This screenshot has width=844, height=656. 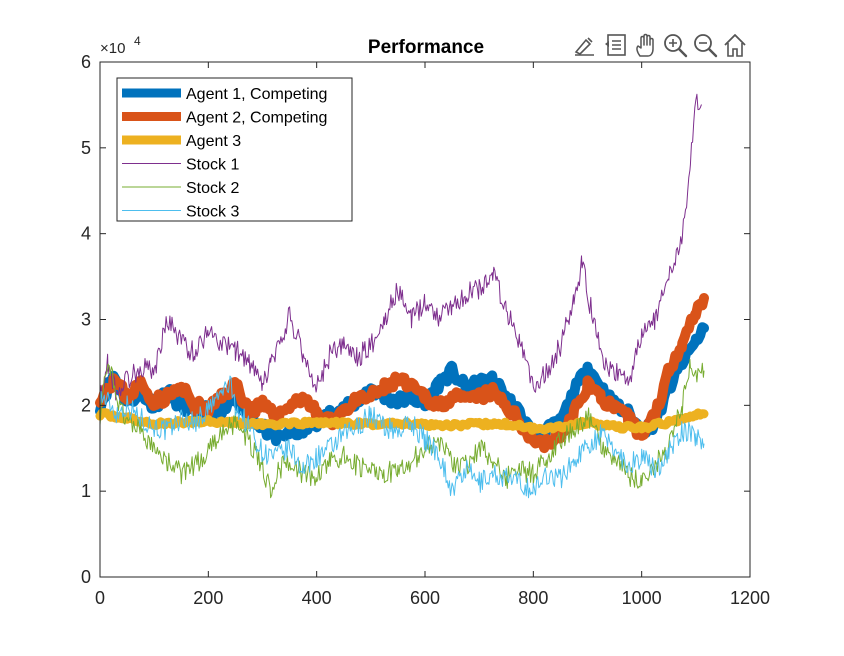 I want to click on legend-label: Agent 1, Competing, so click(x=256, y=94).